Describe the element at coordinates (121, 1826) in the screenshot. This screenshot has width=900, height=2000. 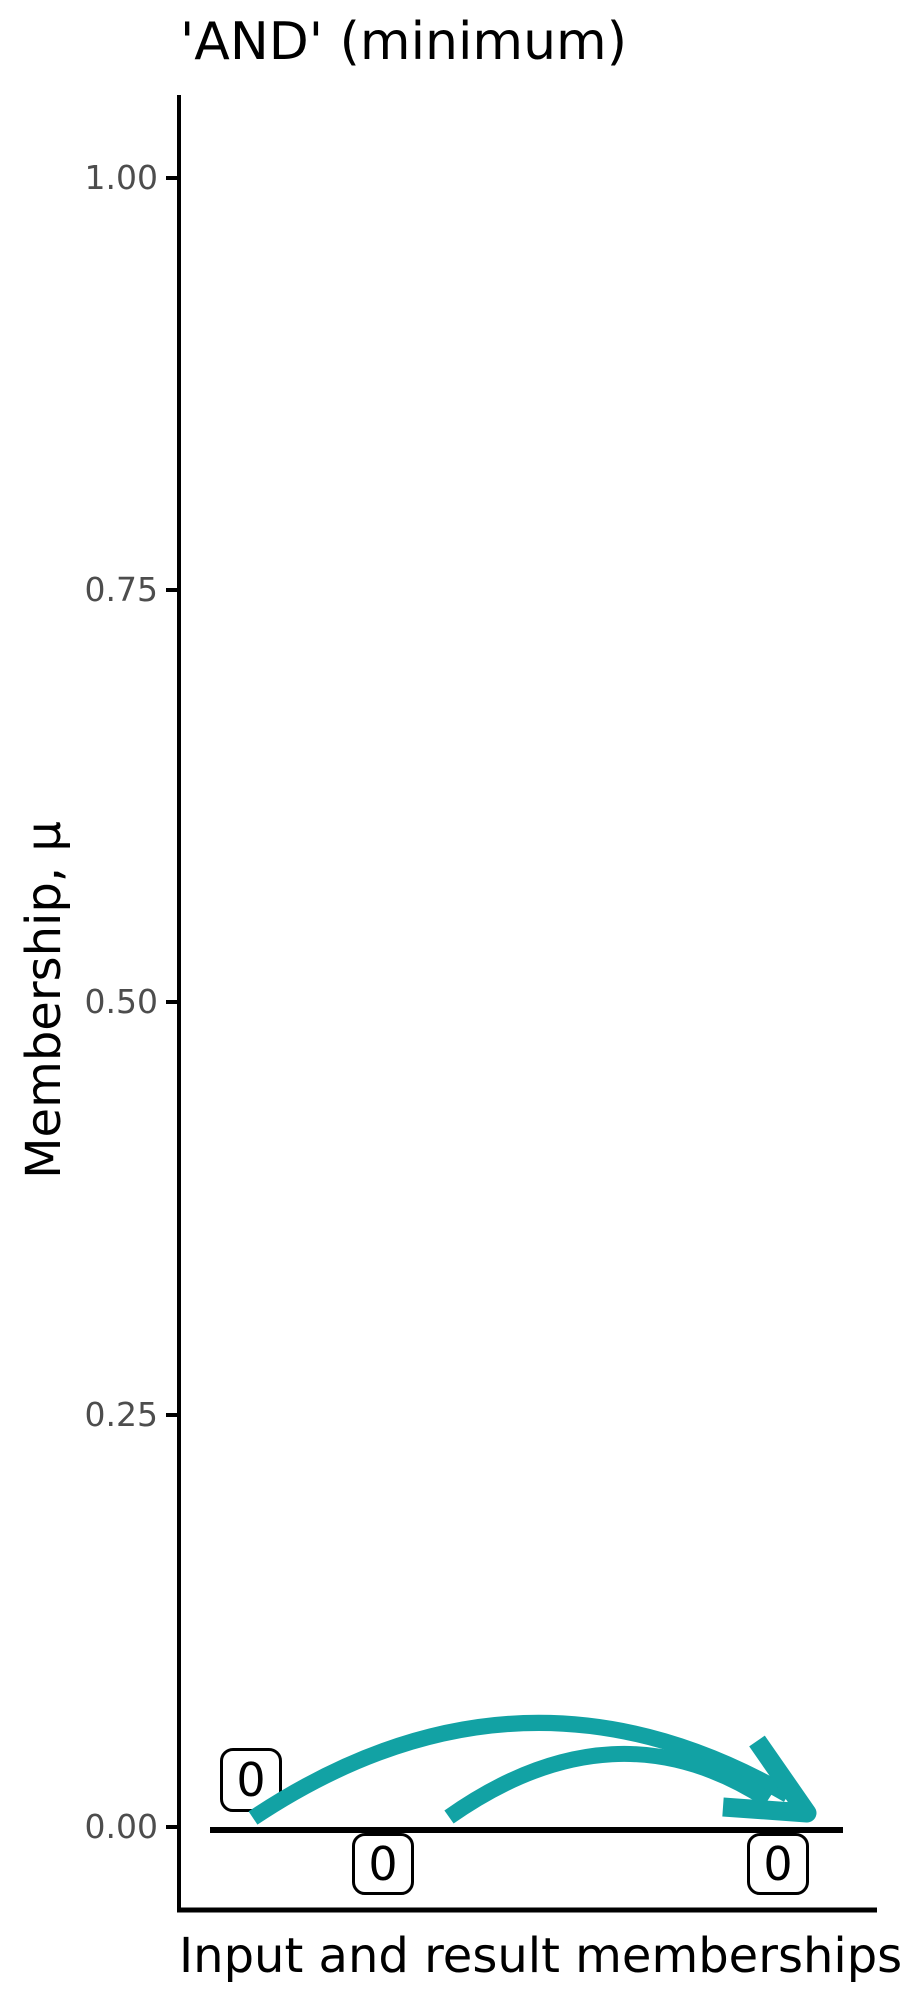
I see `y-tick-label-000: 0.00` at that location.